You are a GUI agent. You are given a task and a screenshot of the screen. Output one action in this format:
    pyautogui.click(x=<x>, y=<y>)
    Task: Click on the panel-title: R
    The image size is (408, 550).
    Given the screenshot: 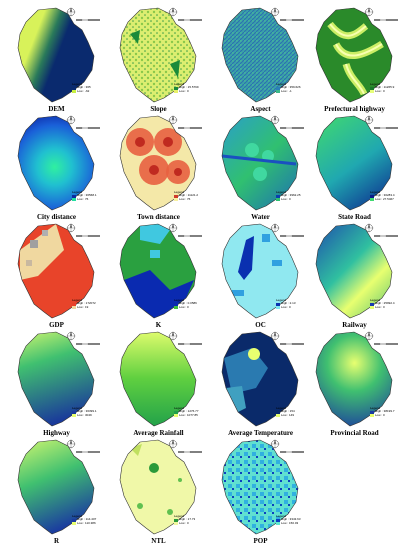 What is the action you would take?
    pyautogui.click(x=56, y=541)
    